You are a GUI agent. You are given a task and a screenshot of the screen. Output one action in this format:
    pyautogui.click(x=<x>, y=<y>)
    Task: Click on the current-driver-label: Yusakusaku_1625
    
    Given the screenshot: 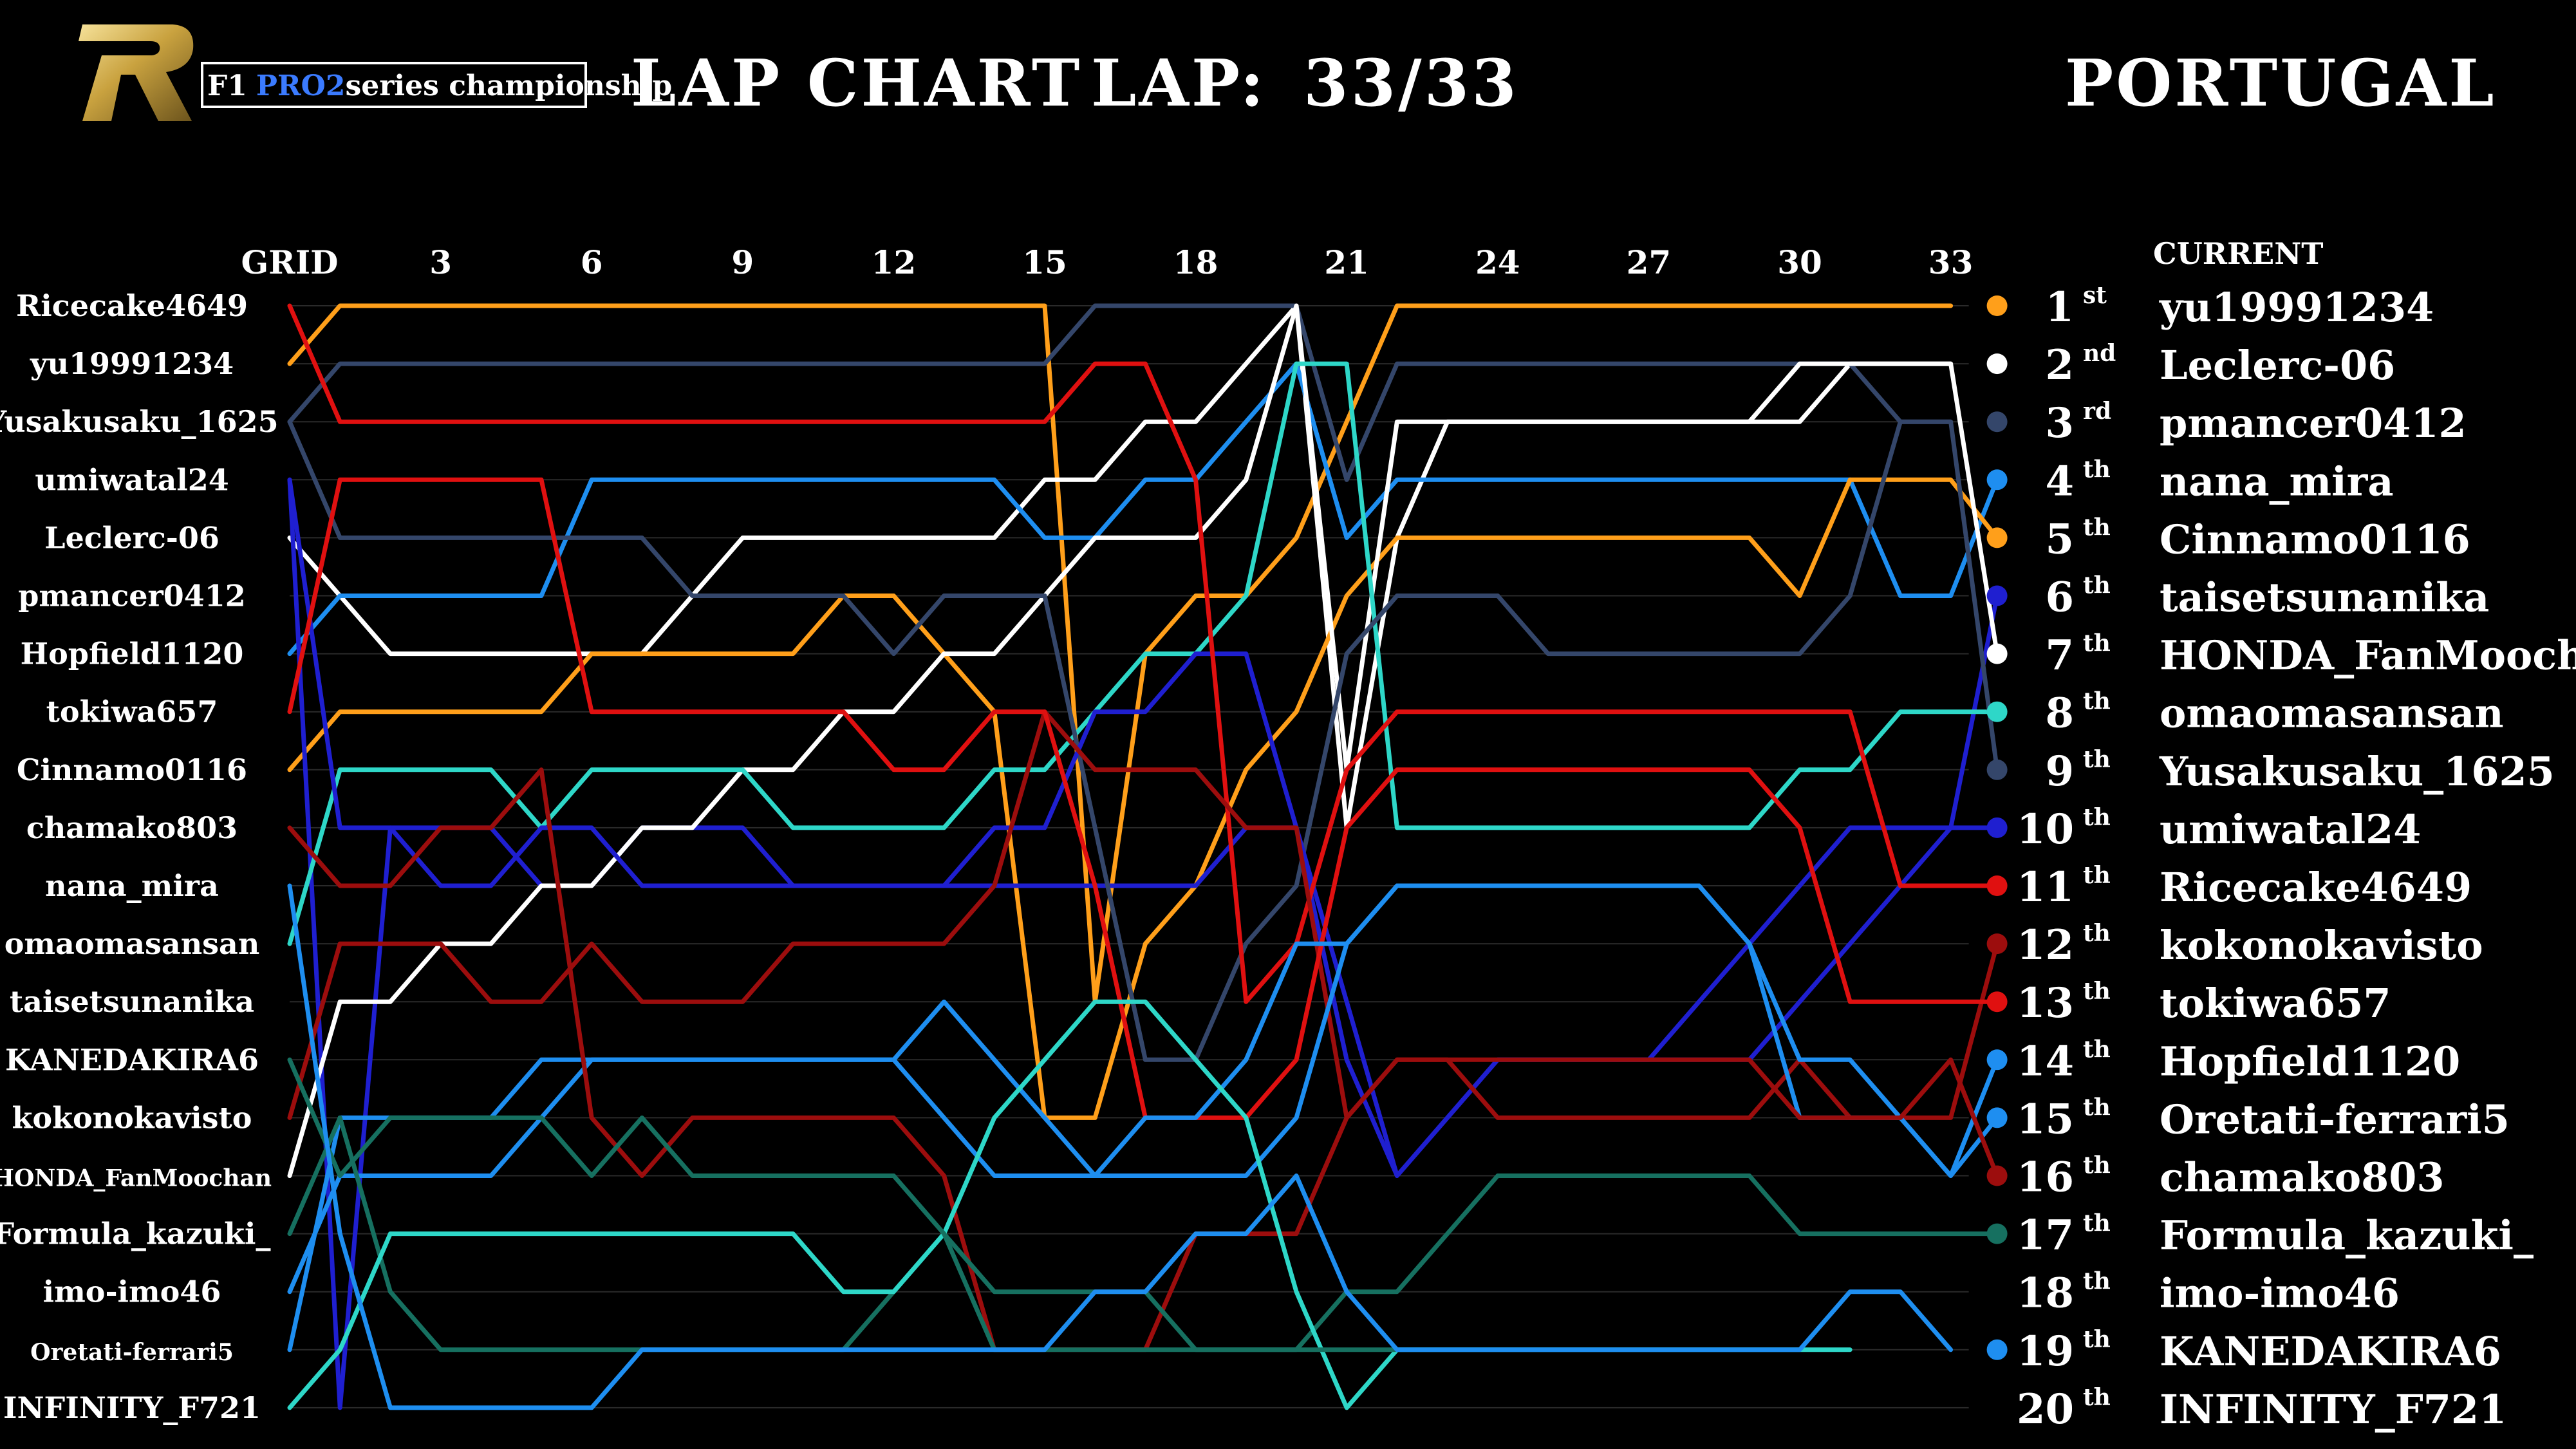 What is the action you would take?
    pyautogui.click(x=2357, y=771)
    